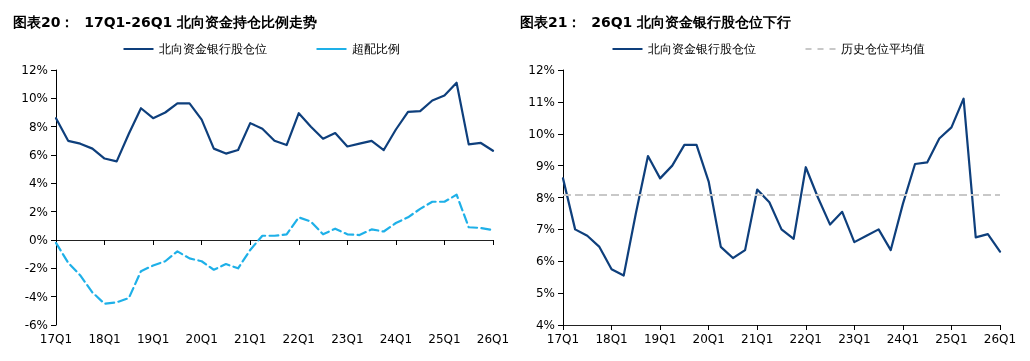  Describe the element at coordinates (375, 49) in the screenshot. I see `legend-label: 超配比例` at that location.